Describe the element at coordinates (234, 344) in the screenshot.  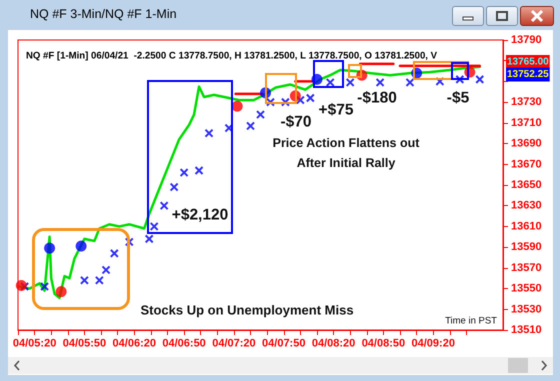
I see `x-tick-label: 04/07:20` at that location.